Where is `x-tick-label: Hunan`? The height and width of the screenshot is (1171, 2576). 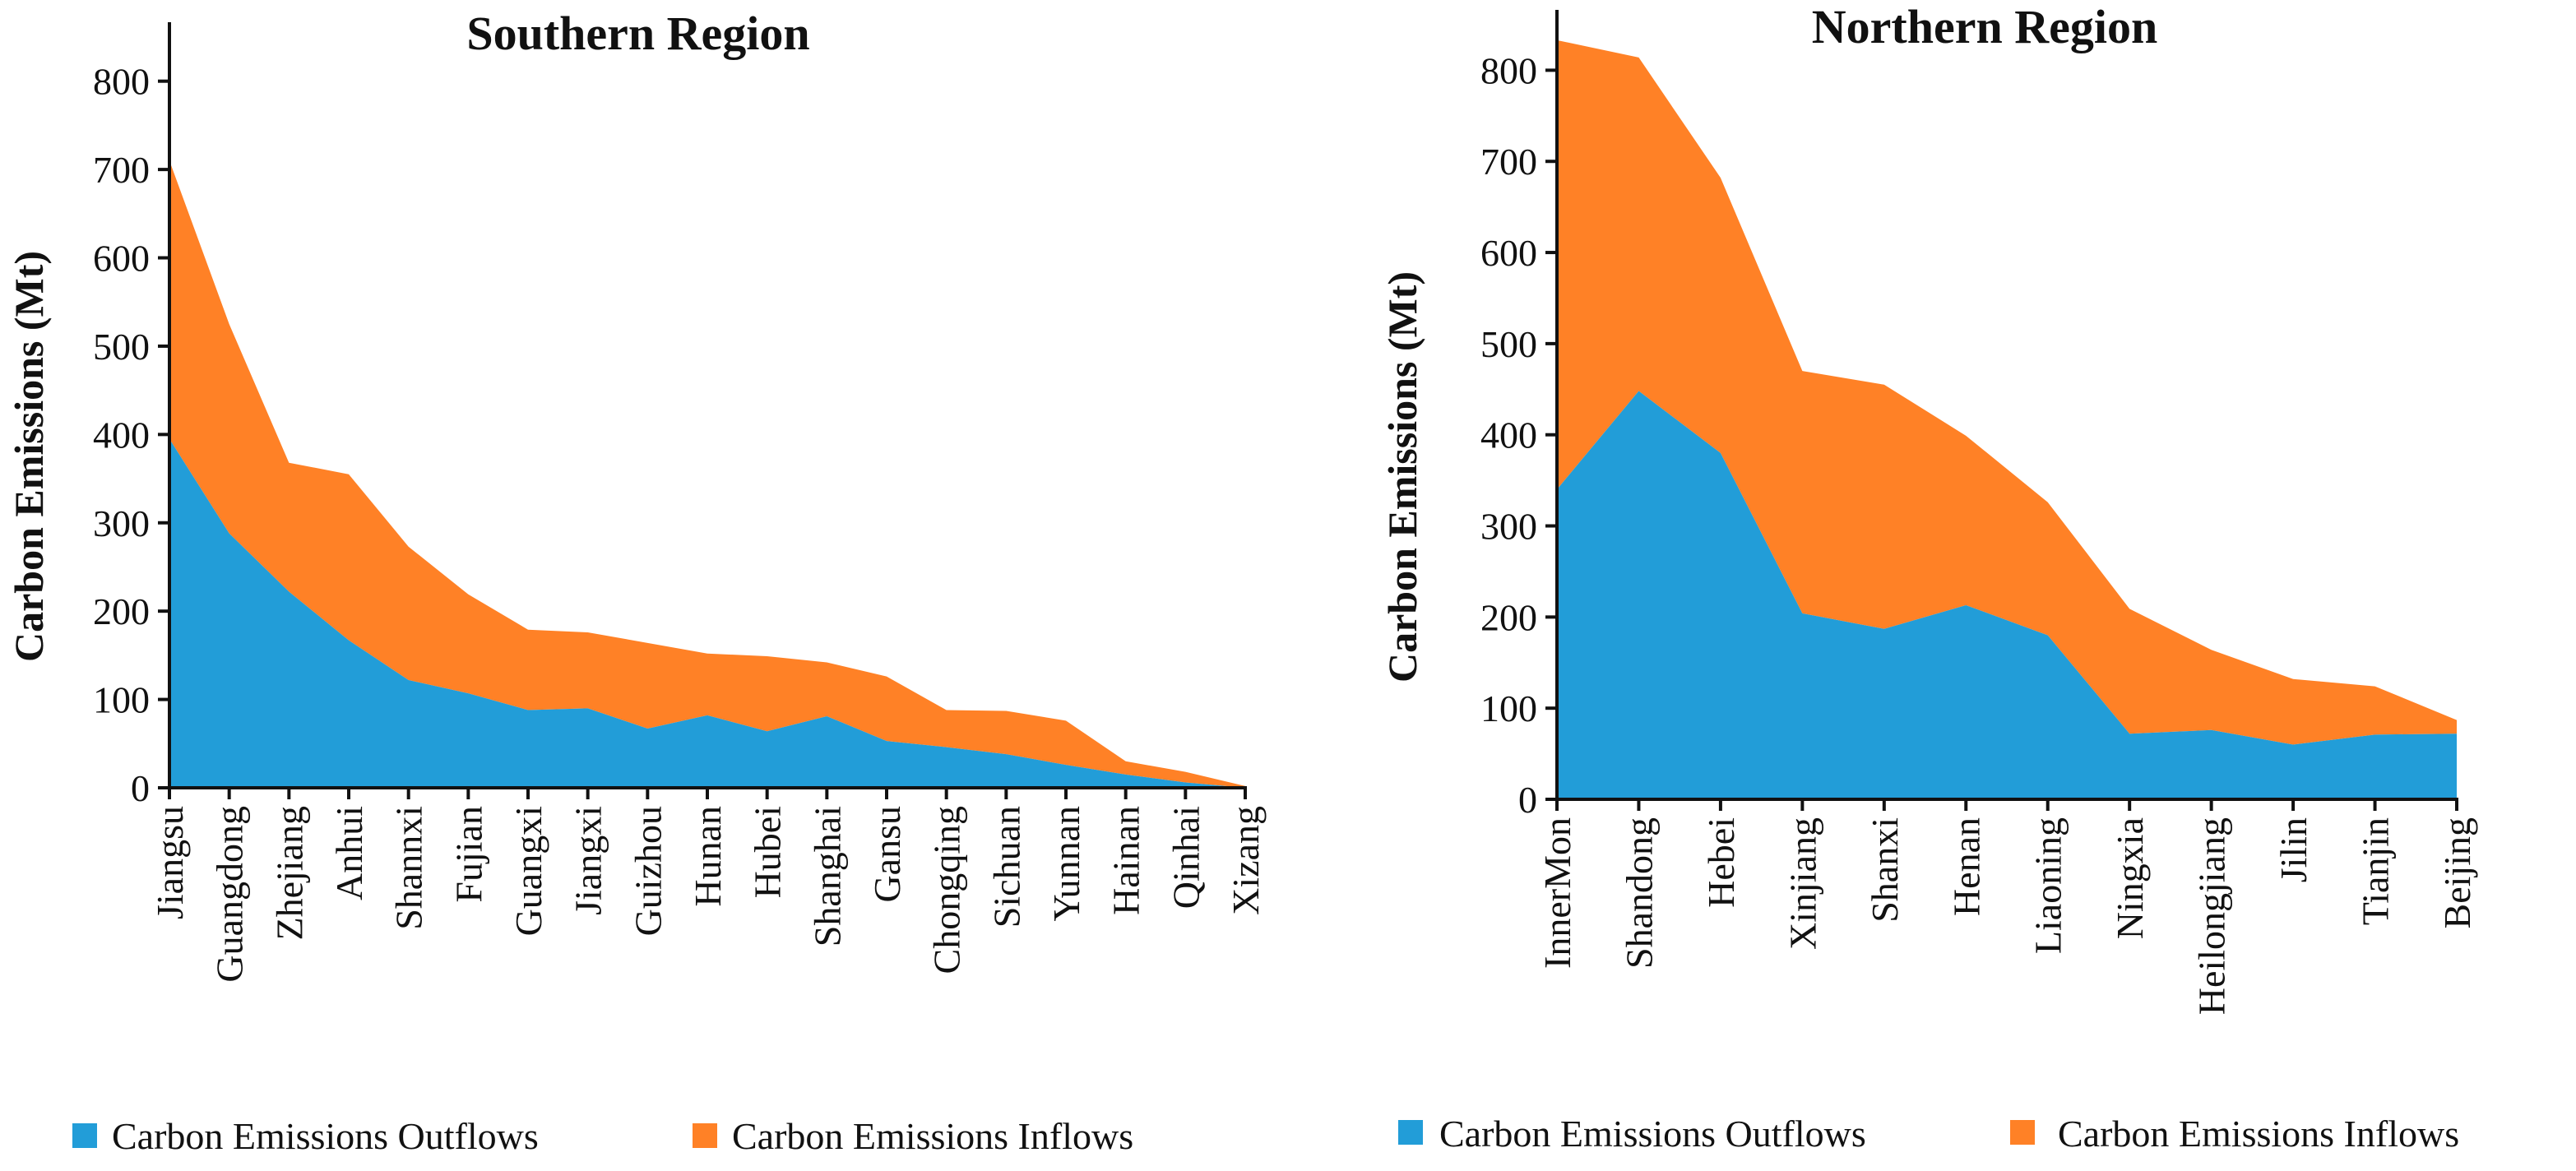
x-tick-label: Hunan is located at coordinates (708, 856).